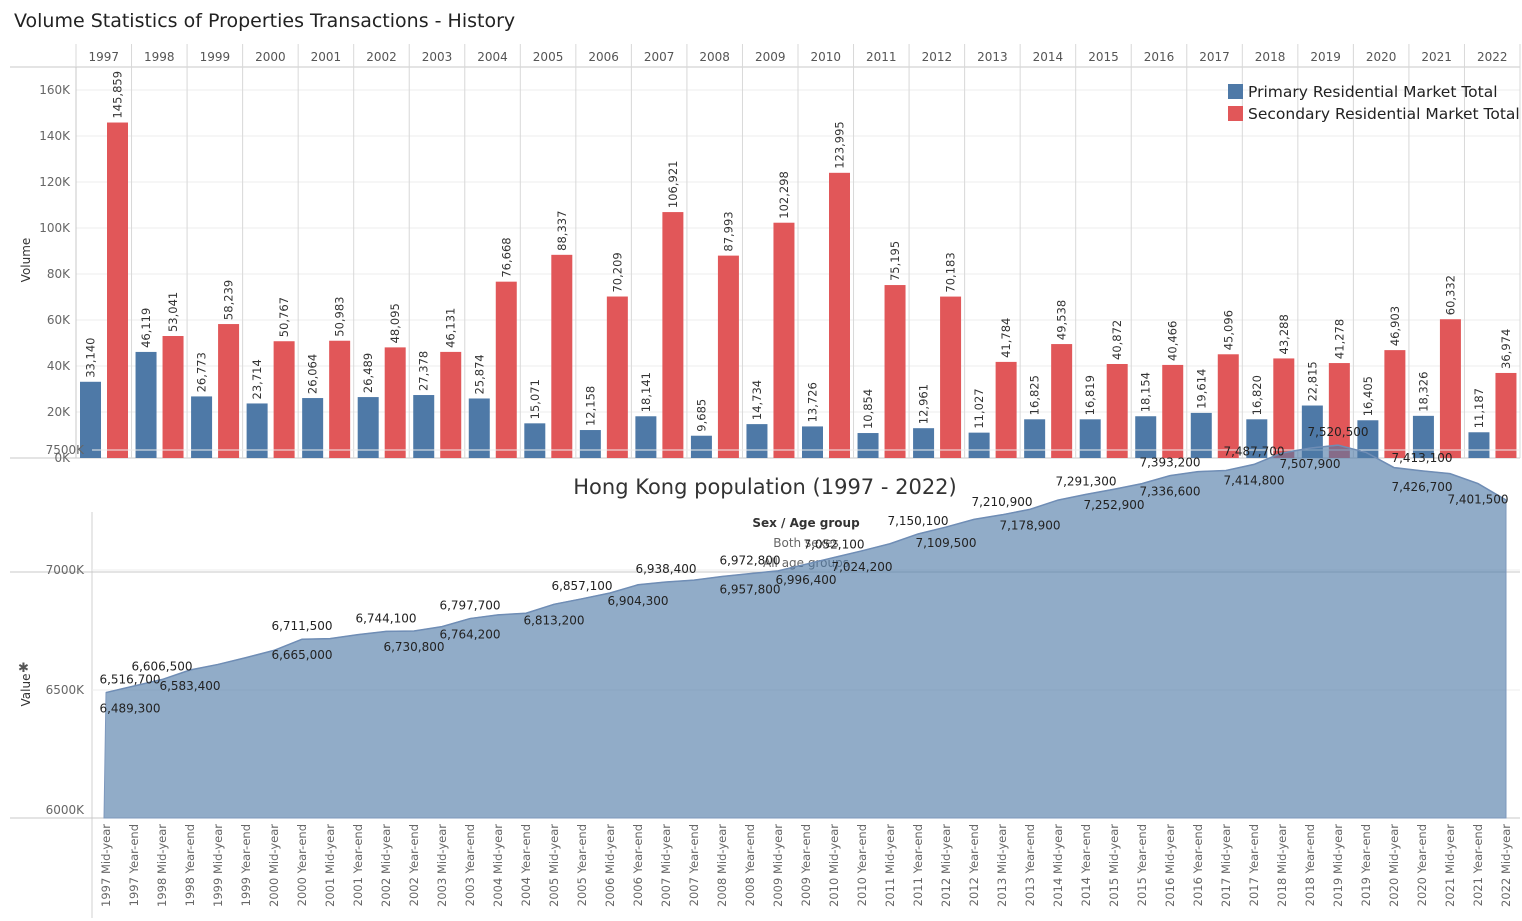 Image resolution: width=1522 pixels, height=921 pixels. Describe the element at coordinates (313, 374) in the screenshot. I see `data-label: 26,064` at that location.